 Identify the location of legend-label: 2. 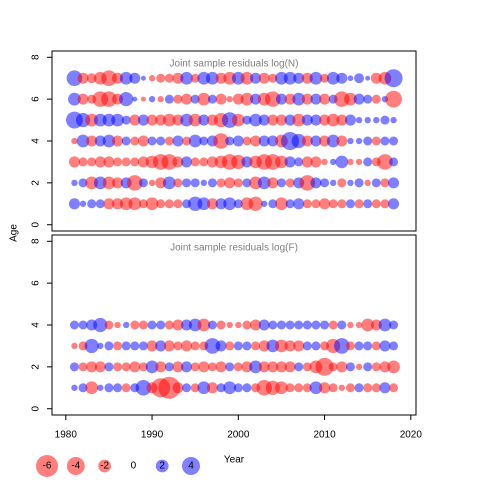
(162, 466).